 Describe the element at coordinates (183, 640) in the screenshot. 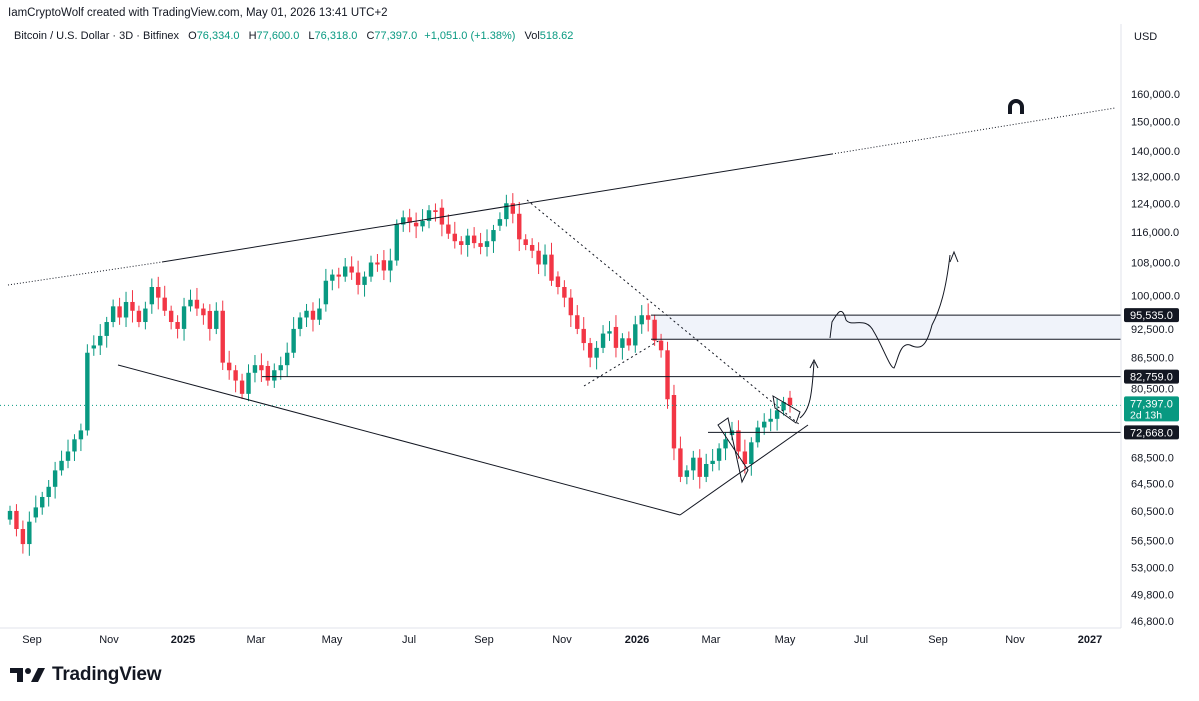

I see `x-tick-label: 2025` at that location.